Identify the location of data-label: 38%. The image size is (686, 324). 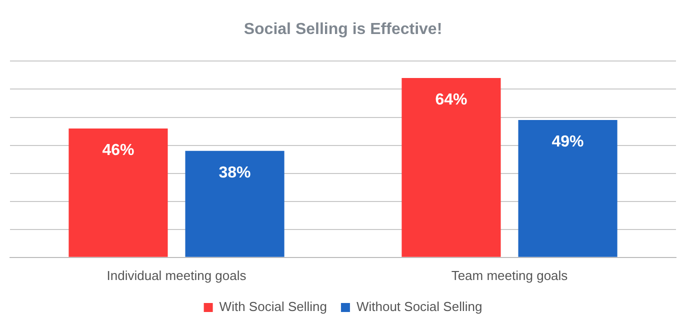
(234, 173).